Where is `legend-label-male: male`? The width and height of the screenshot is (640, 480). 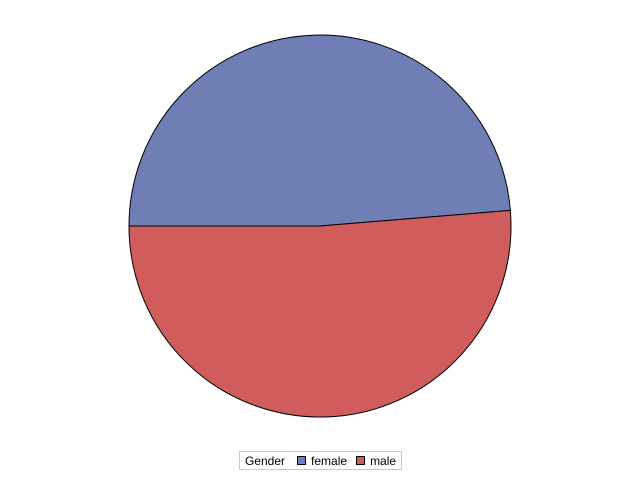
legend-label-male: male is located at coordinates (383, 460).